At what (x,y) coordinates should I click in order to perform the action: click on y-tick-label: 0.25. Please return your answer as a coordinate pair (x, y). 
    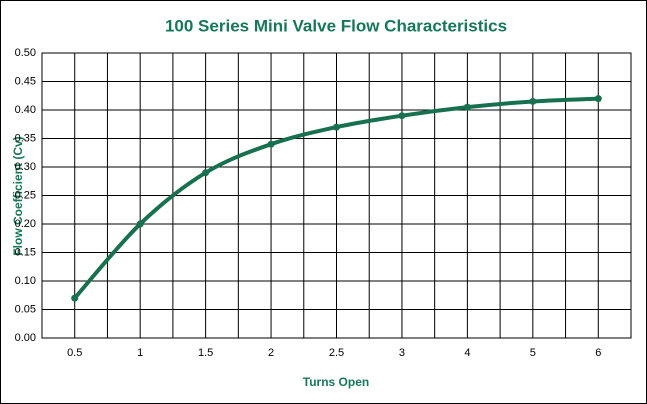
    Looking at the image, I should click on (25, 195).